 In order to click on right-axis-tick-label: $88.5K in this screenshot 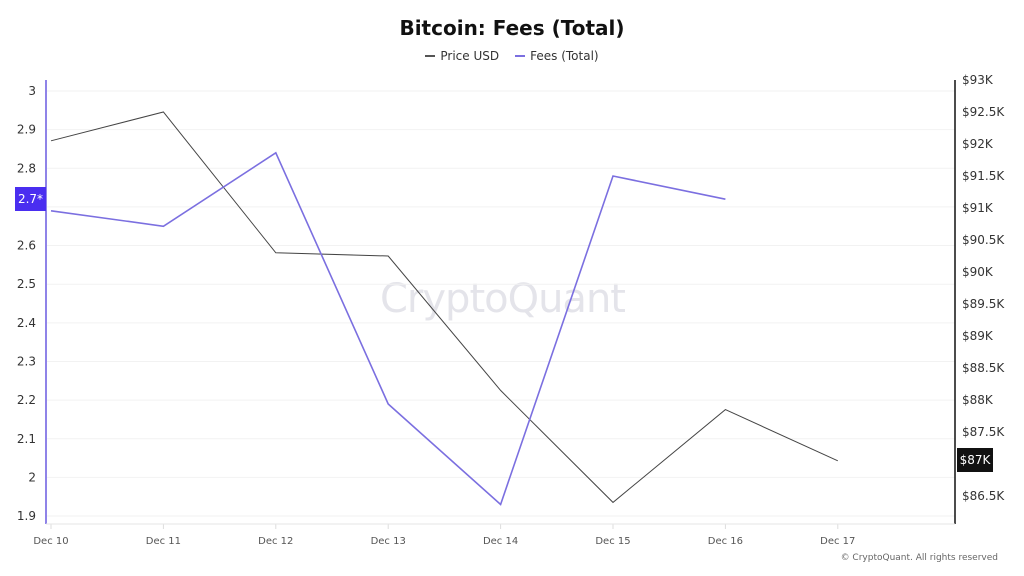, I will do `click(983, 368)`.